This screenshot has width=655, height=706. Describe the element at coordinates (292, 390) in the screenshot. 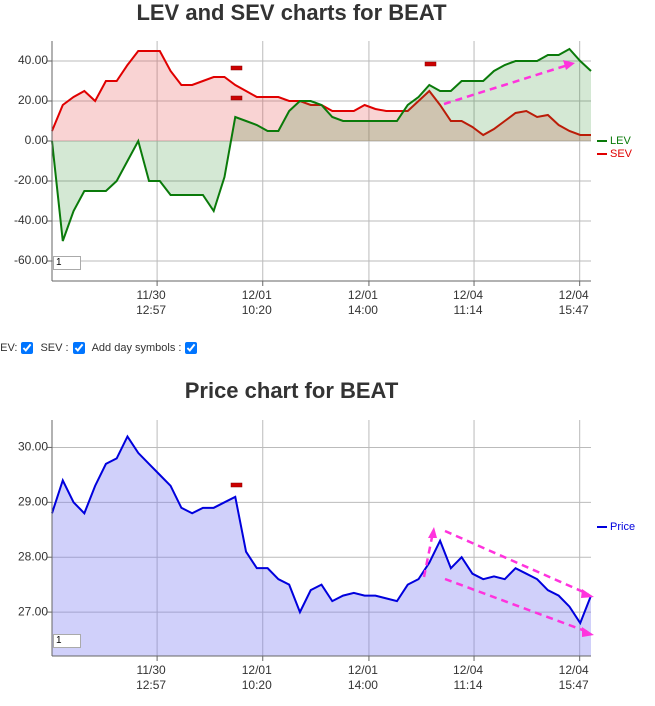

I see `chart-title: Price chart for BEAT` at that location.